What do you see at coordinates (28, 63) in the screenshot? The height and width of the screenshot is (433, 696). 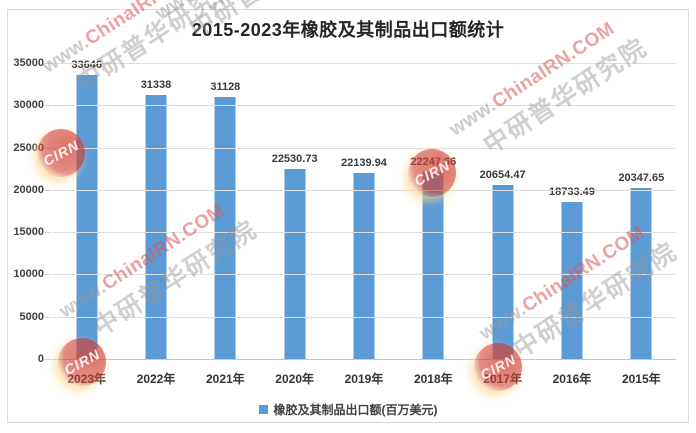 I see `y-axis-tick-label: 35000` at bounding box center [28, 63].